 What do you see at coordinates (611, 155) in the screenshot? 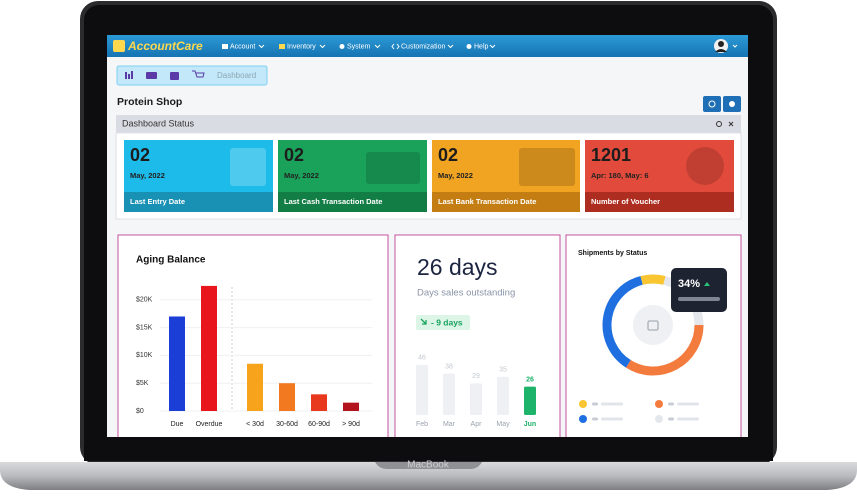
I see `card-value: 1201` at bounding box center [611, 155].